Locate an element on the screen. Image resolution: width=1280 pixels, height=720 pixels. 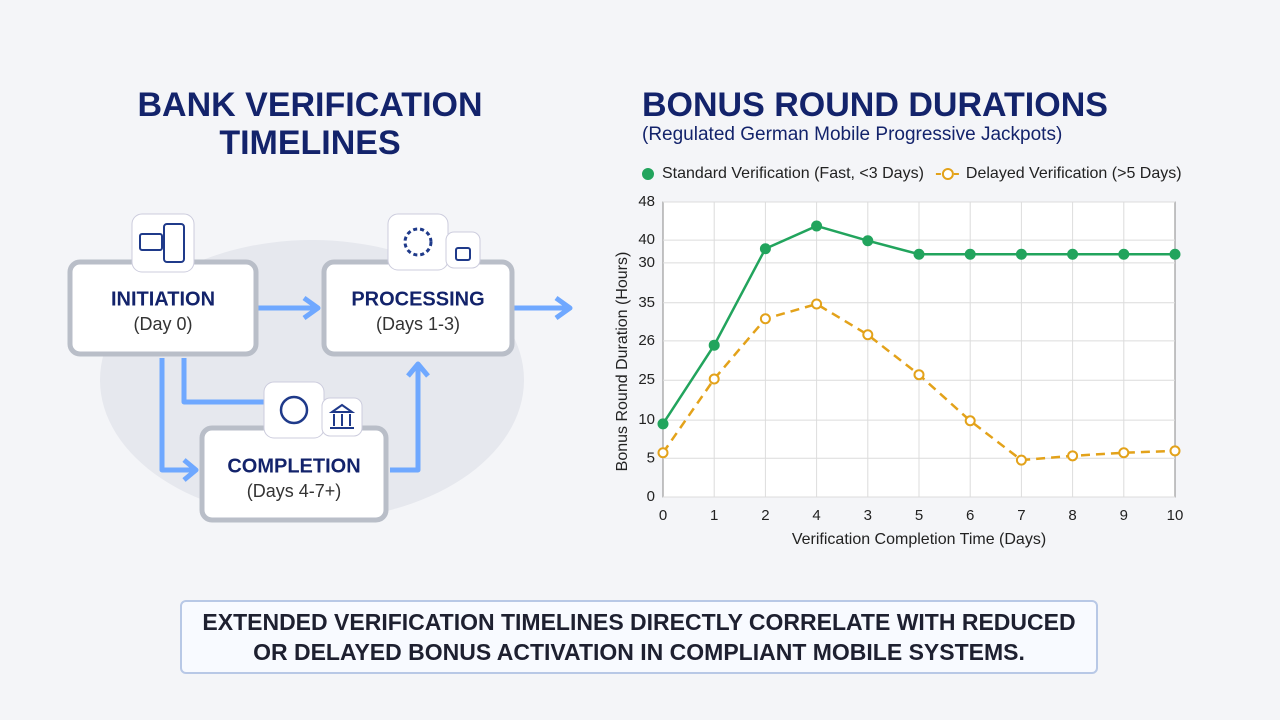
x-axis-label: Verification Completion Time (Days) is located at coordinates (919, 539).